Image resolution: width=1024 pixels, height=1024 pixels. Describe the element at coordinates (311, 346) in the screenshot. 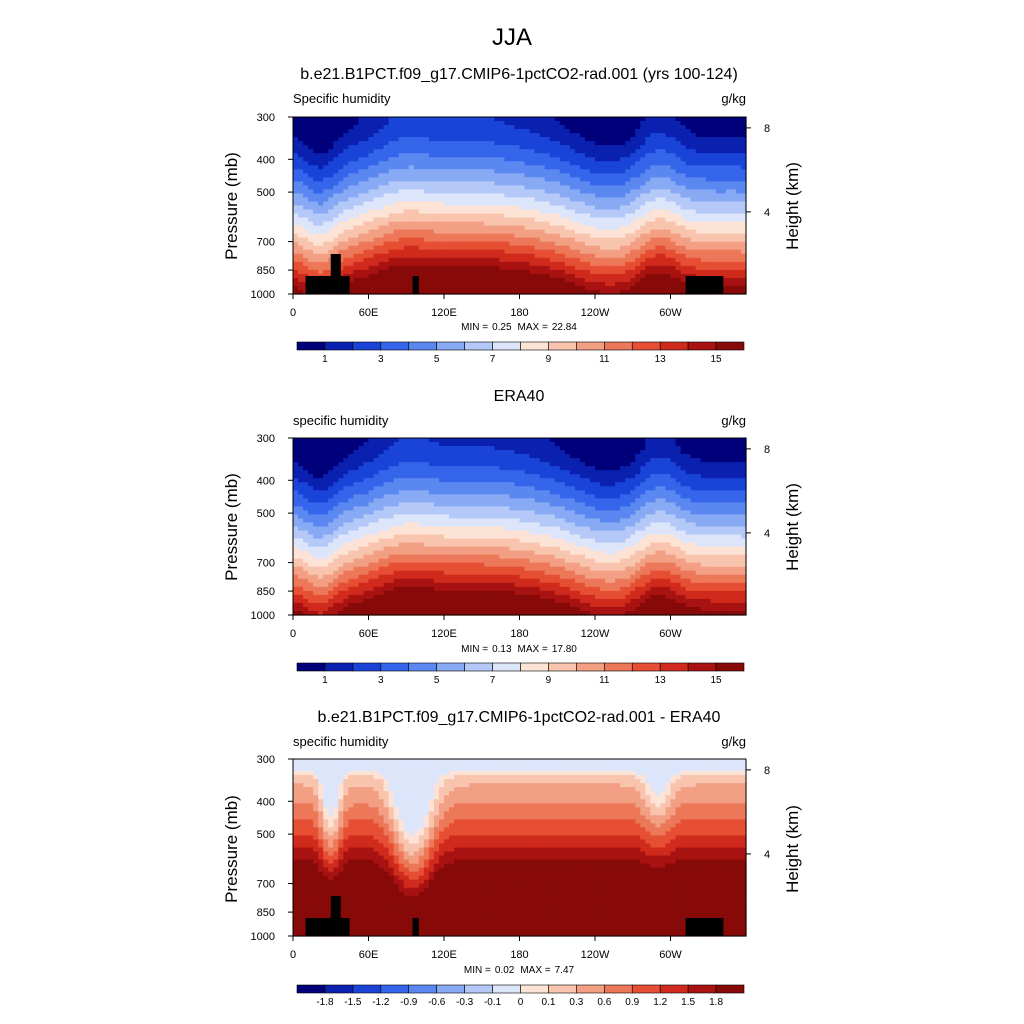

I see `colorbar-box` at that location.